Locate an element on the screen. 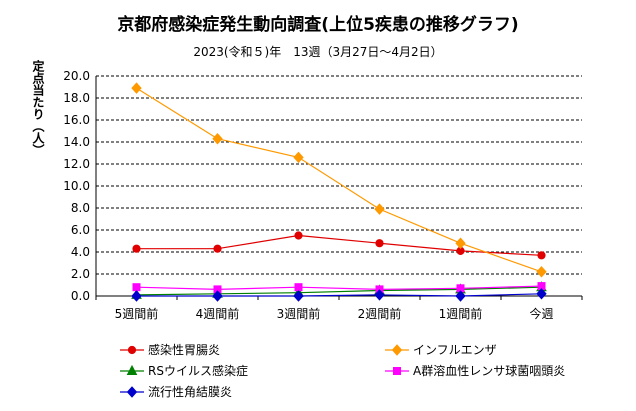 The height and width of the screenshot is (411, 636). y-tick-label: 4.0 is located at coordinates (80, 252).